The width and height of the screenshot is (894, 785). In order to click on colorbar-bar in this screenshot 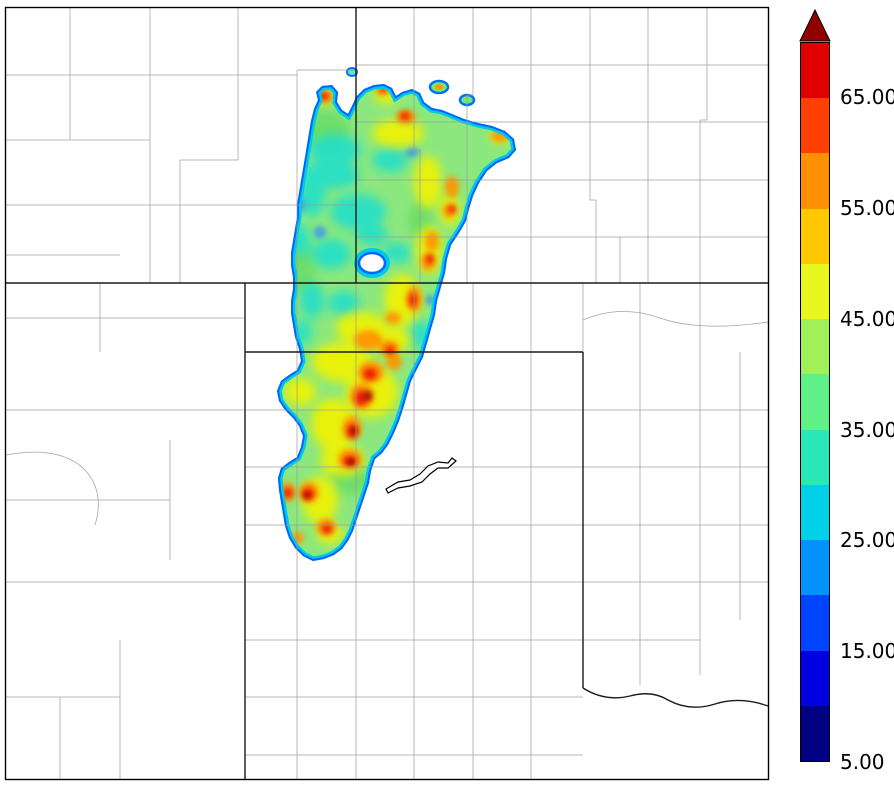, I will do `click(815, 402)`.